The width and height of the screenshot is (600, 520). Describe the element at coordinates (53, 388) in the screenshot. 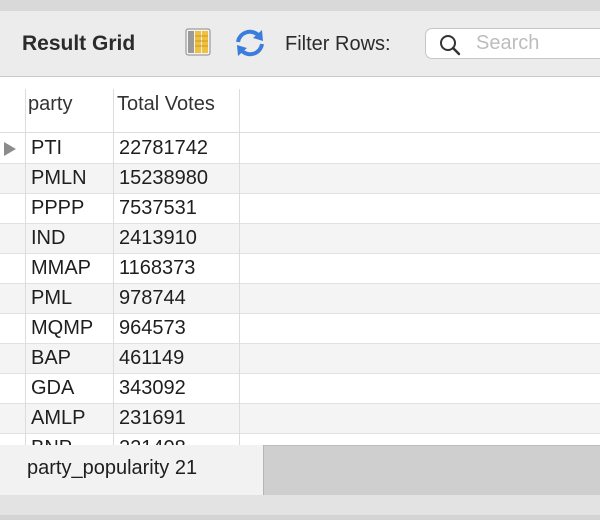

I see `cell-party: GDA` at that location.